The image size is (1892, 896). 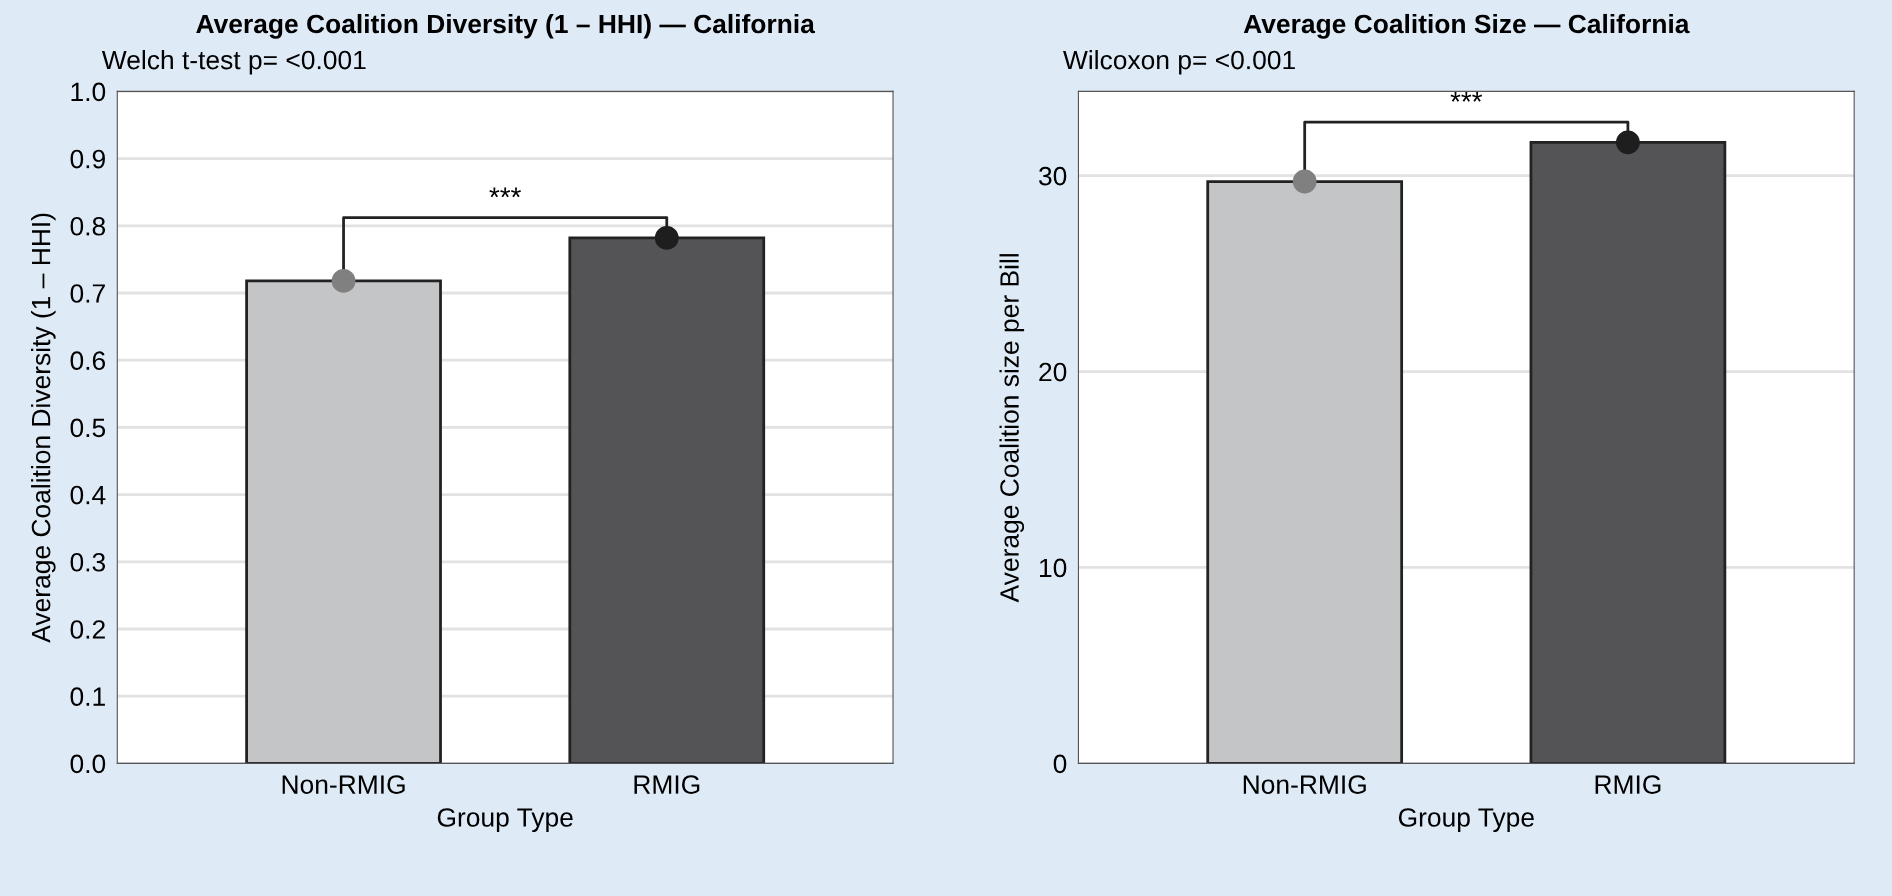 I want to click on y-tick-label: 0.0, so click(x=88, y=764).